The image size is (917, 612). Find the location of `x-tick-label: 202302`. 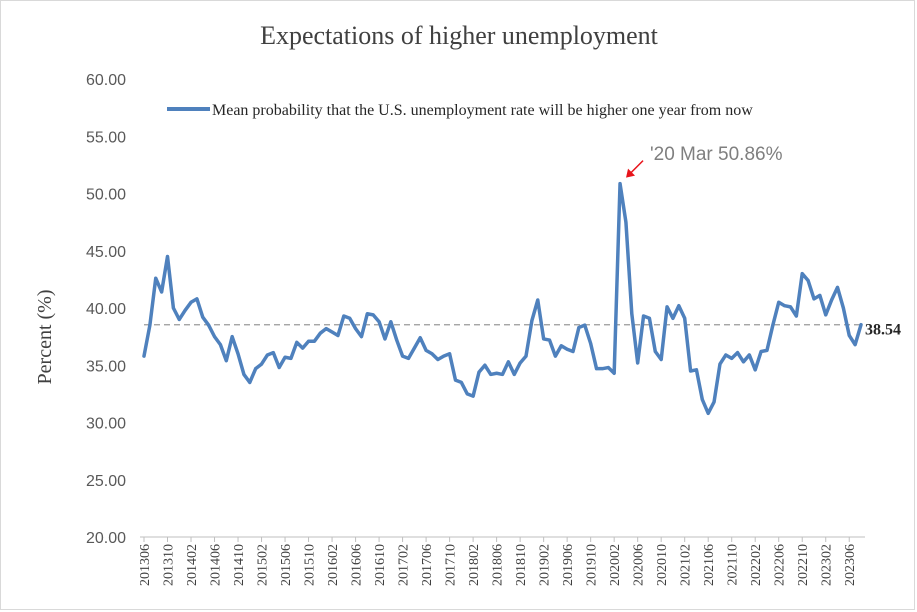

x-tick-label: 202302 is located at coordinates (827, 565).